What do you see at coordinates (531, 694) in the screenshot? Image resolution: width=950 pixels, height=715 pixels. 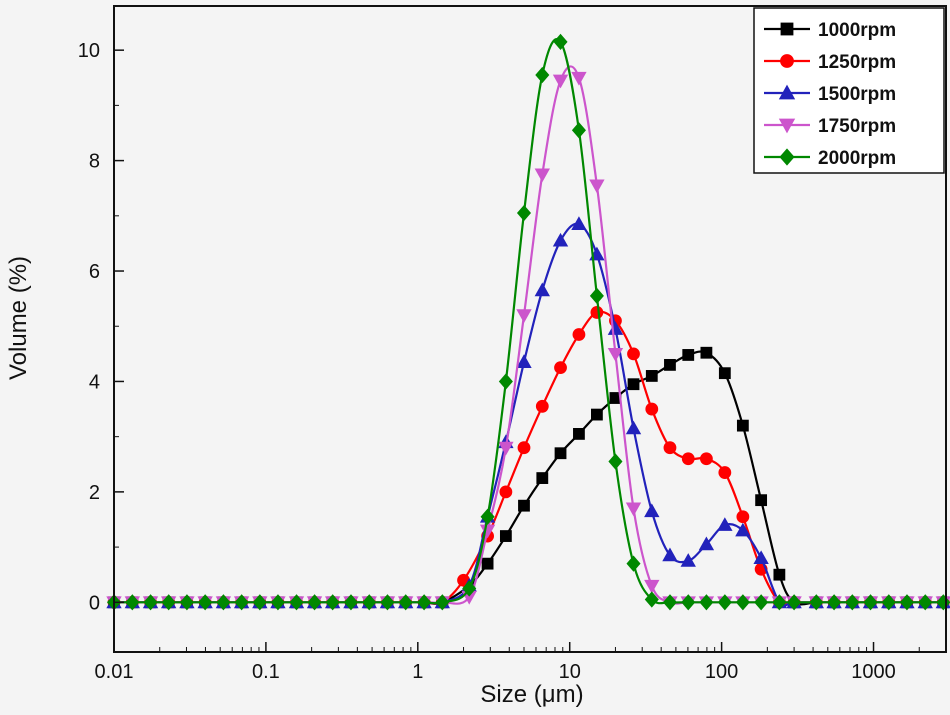 I see `x-axis-title: Size (μm)` at bounding box center [531, 694].